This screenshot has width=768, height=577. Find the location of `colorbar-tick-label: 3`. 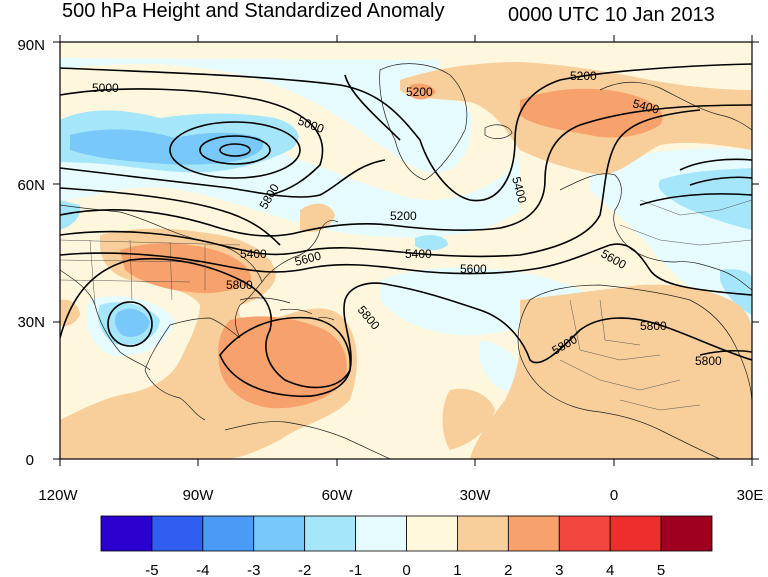

colorbar-tick-label: 3 is located at coordinates (559, 569).